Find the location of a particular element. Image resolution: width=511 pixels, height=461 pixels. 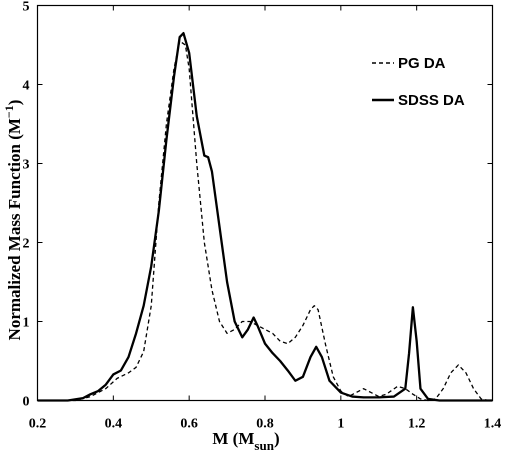

x-tick-label: 0.8 is located at coordinates (265, 424).